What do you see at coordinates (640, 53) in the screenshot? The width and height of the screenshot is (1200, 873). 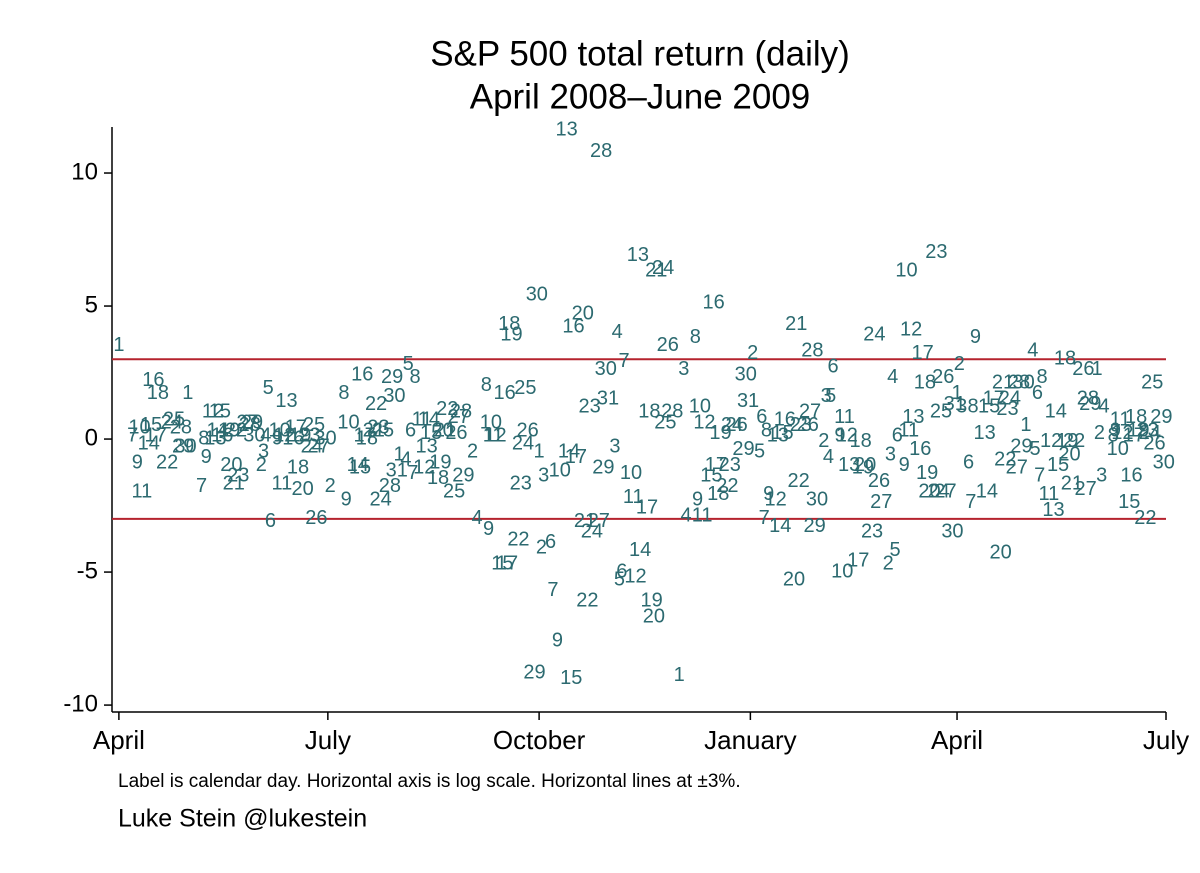 I see `chart-title: S&P 500 total return (daily)` at bounding box center [640, 53].